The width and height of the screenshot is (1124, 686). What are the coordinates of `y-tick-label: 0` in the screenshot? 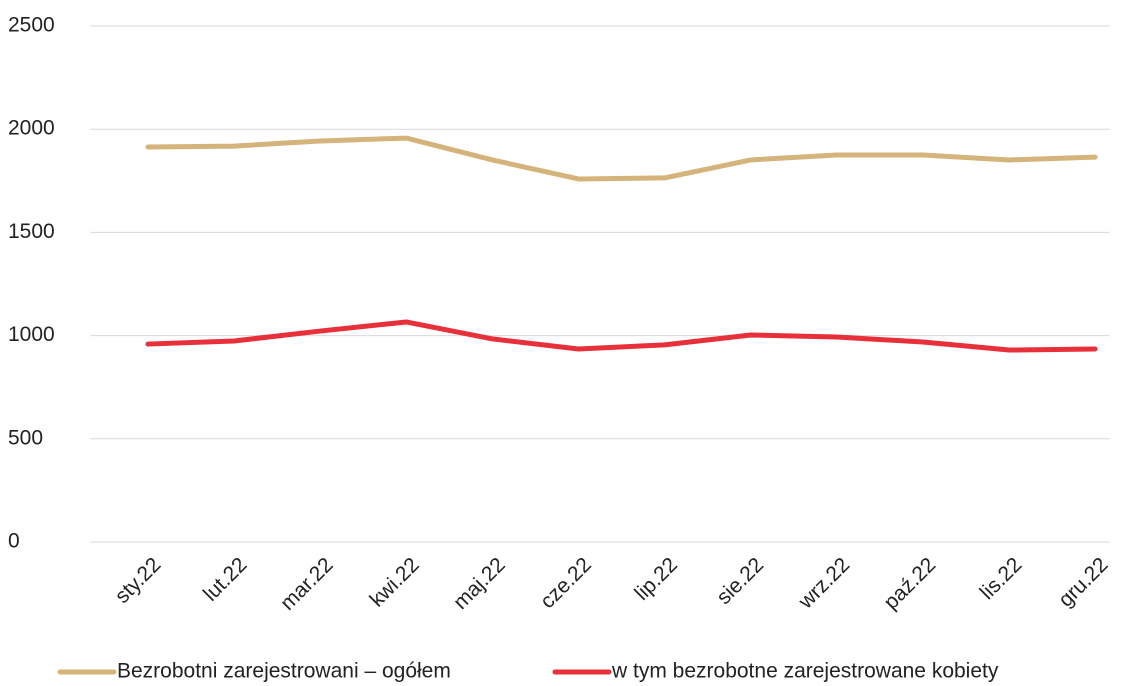 It's located at (14, 541).